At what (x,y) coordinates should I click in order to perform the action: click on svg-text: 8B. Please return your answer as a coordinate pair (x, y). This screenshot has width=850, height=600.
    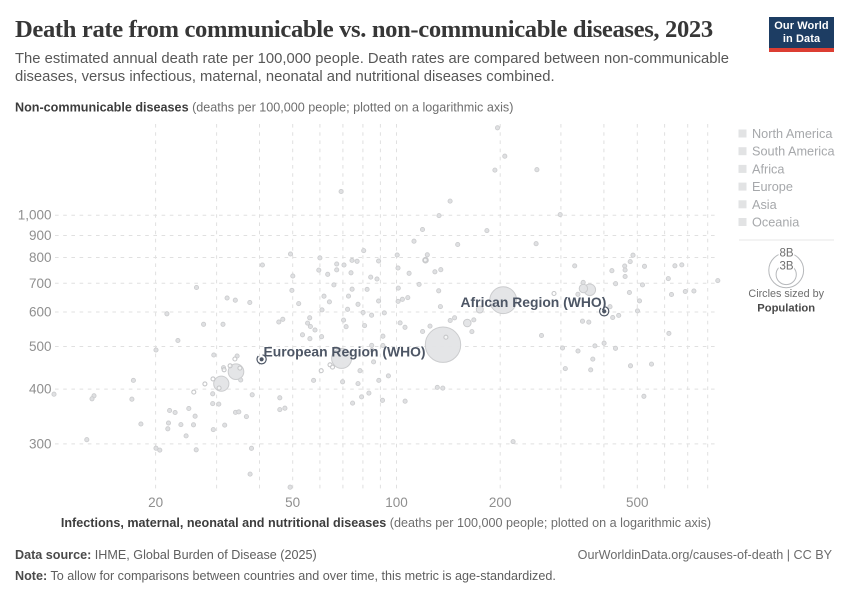
    Looking at the image, I should click on (786, 253).